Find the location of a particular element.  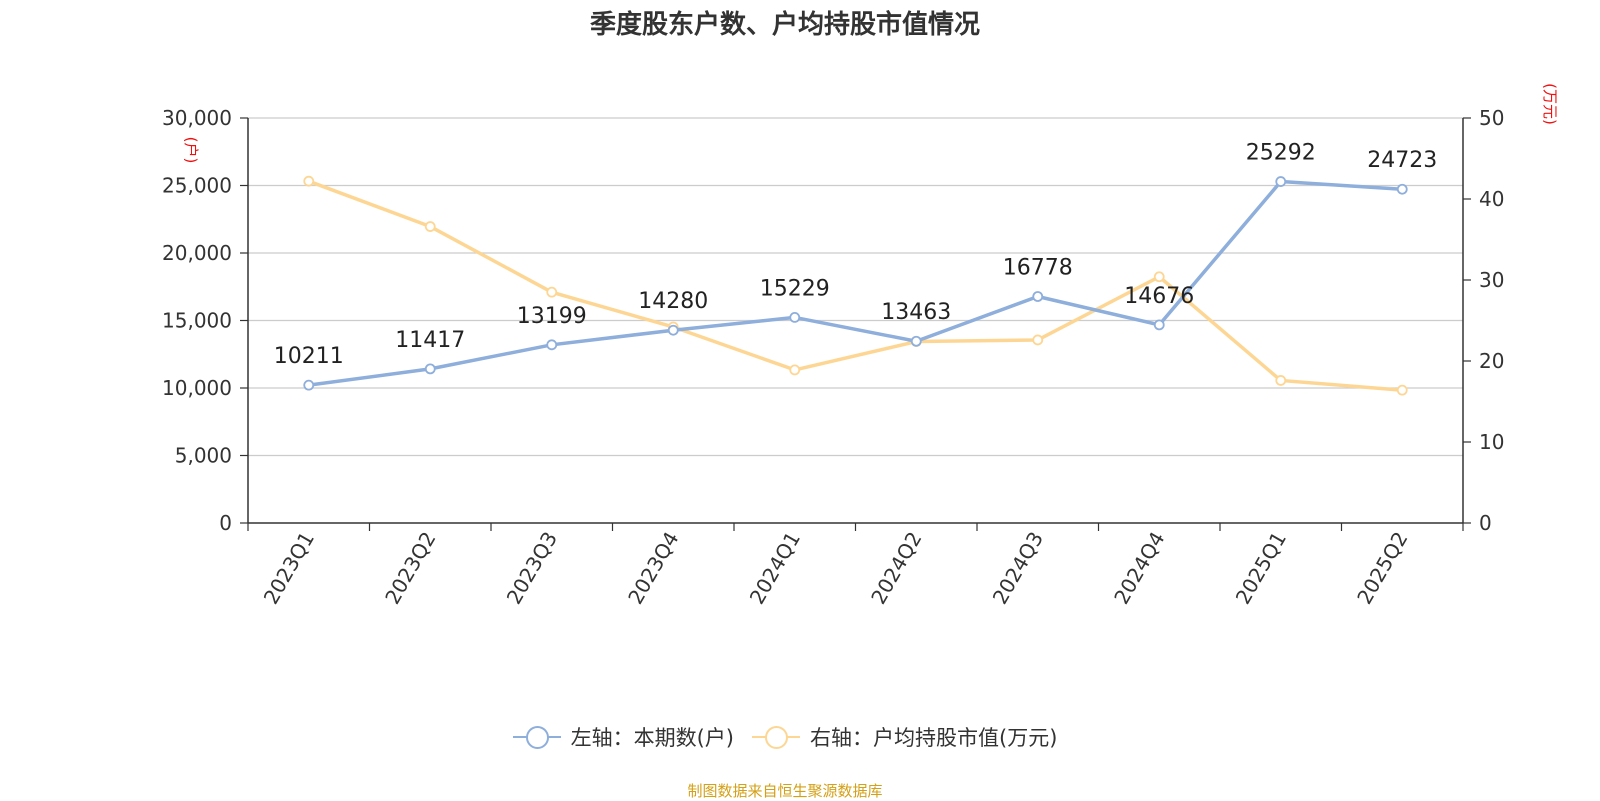

x-axis-tick-label: 2024Q4 is located at coordinates (1139, 568).